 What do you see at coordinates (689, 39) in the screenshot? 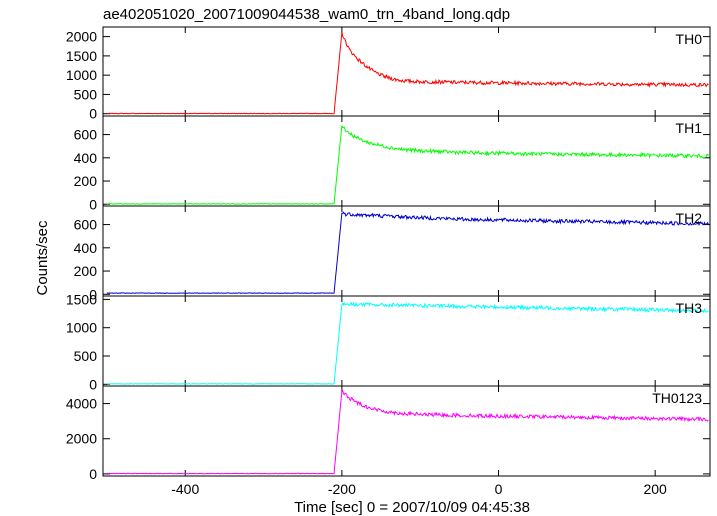
I see `panel-label-th0: TH0` at bounding box center [689, 39].